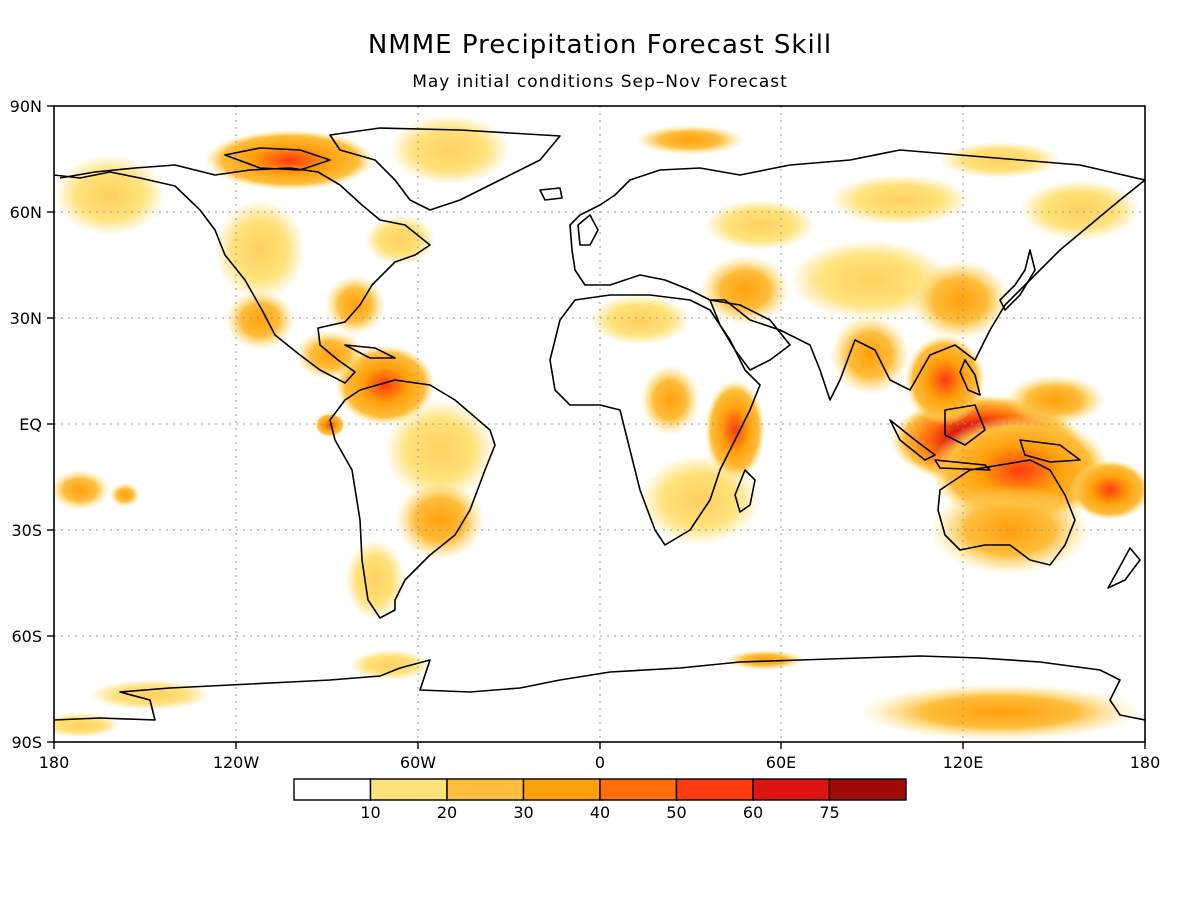 The height and width of the screenshot is (900, 1200). Describe the element at coordinates (330, 425) in the screenshot. I see `skill-region-galapagos` at that location.